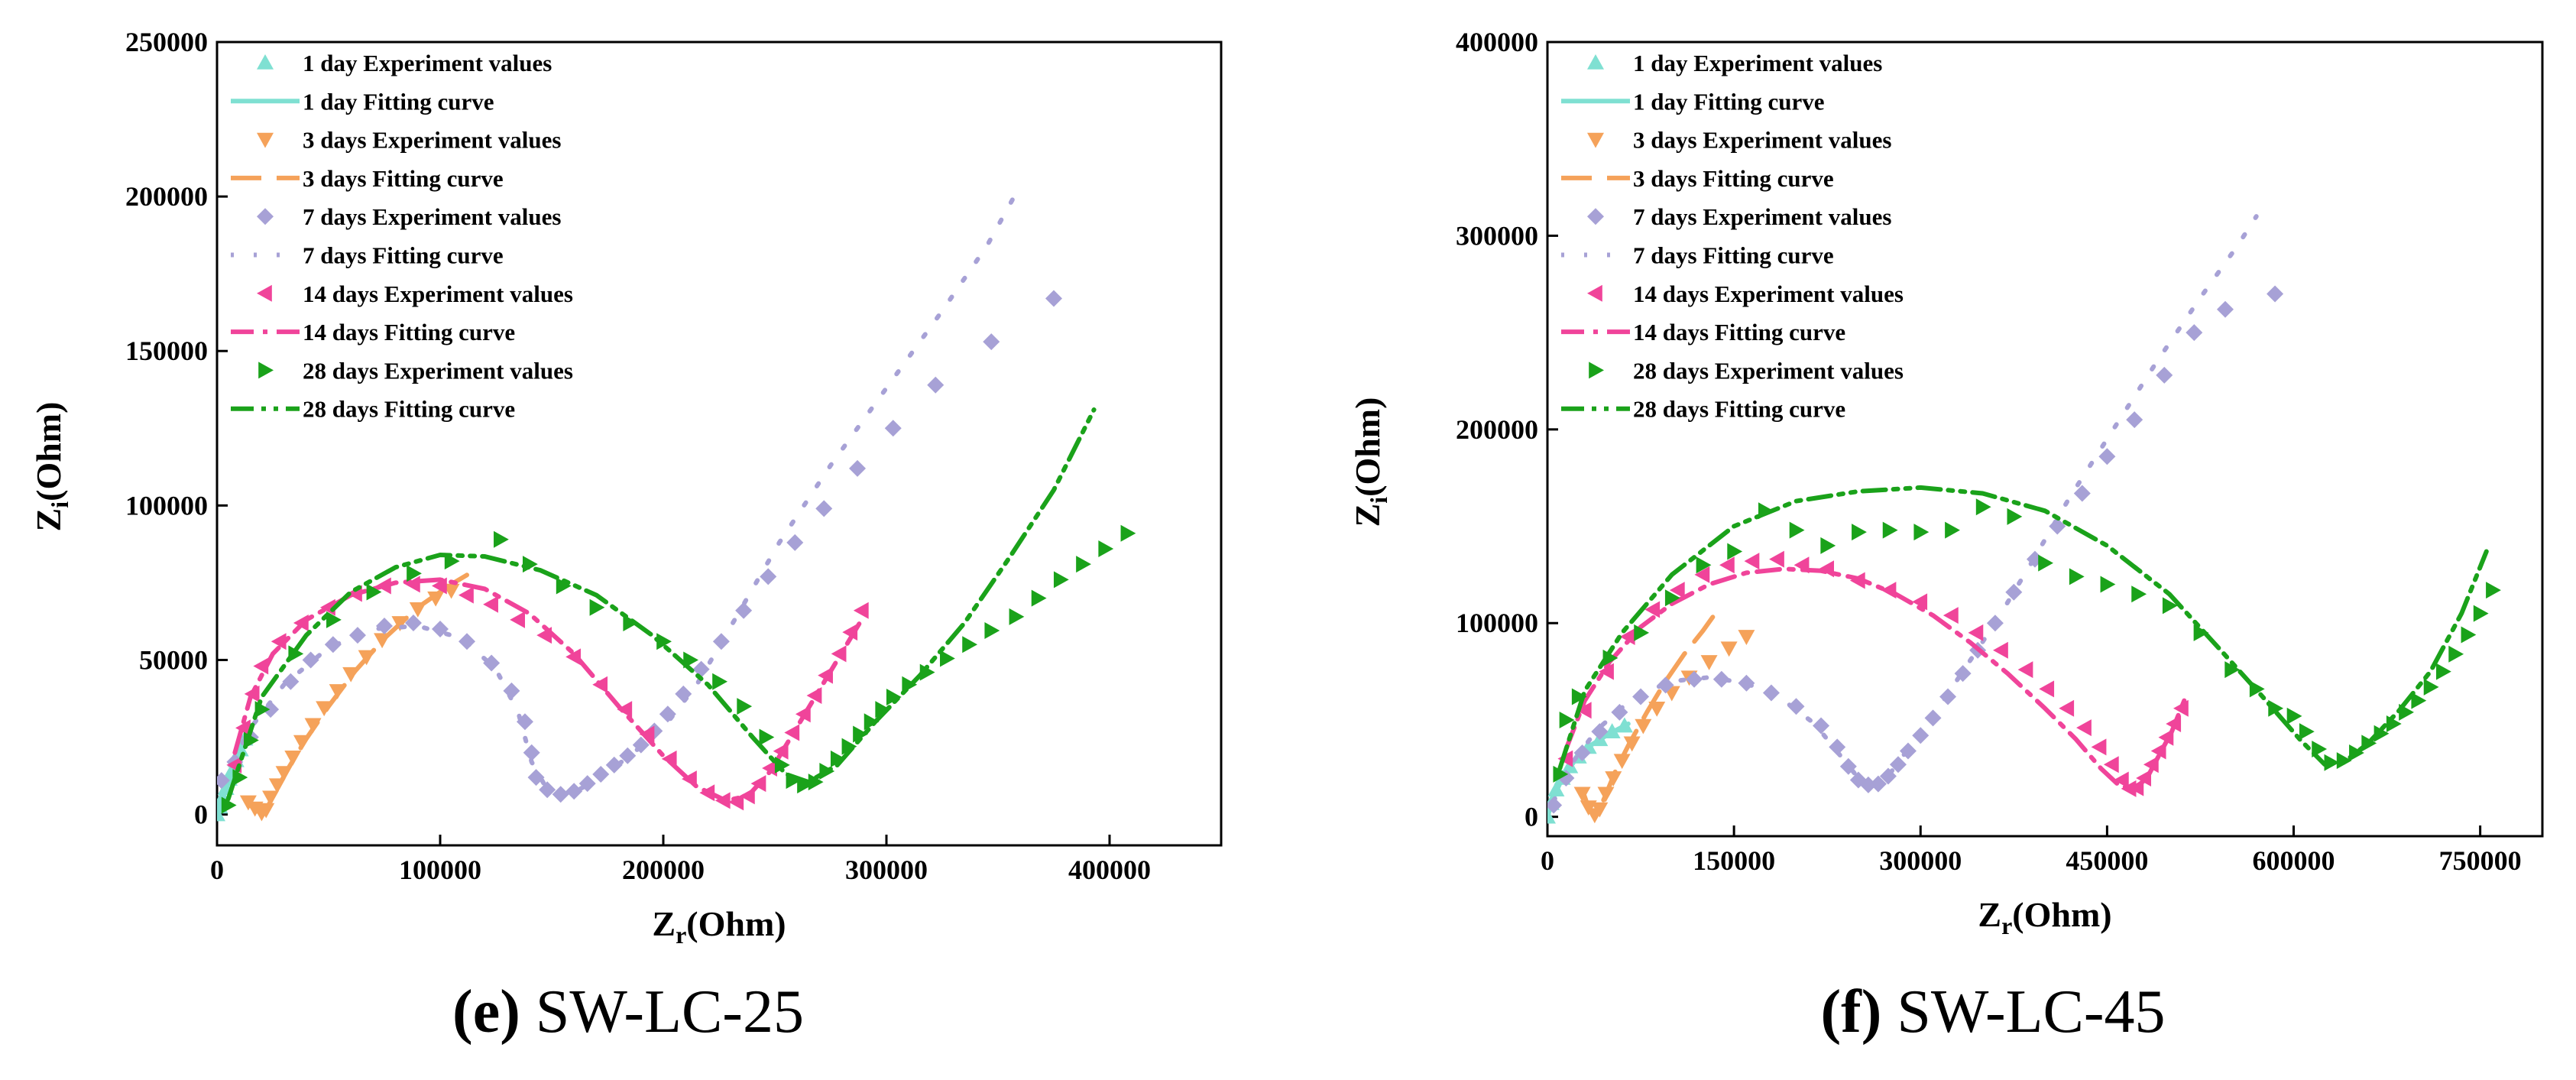  What do you see at coordinates (1734, 861) in the screenshot?
I see `x-tick-label: 150000` at bounding box center [1734, 861].